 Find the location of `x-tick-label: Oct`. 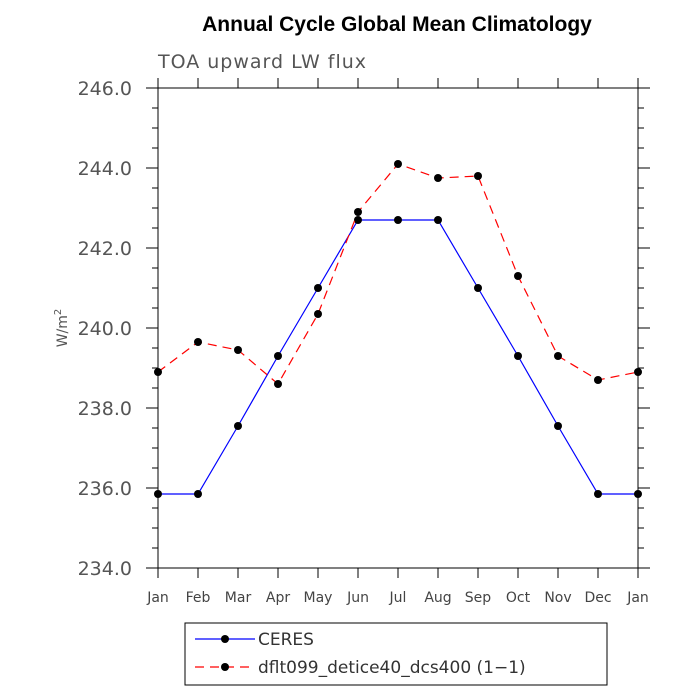

x-tick-label: Oct is located at coordinates (518, 598).